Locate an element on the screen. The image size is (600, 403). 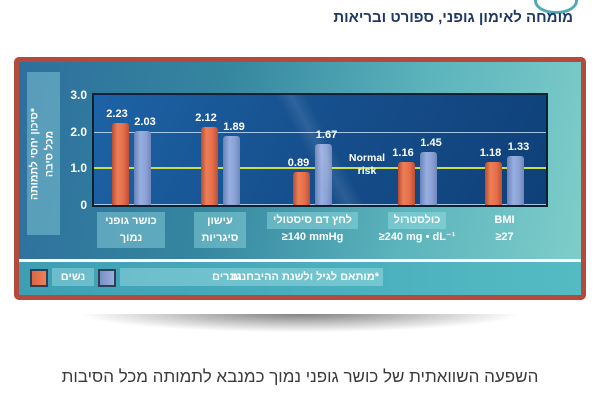
y-axis-title-box: *סיכון יחסי לתמותה מכל סיבה is located at coordinates (43, 153).